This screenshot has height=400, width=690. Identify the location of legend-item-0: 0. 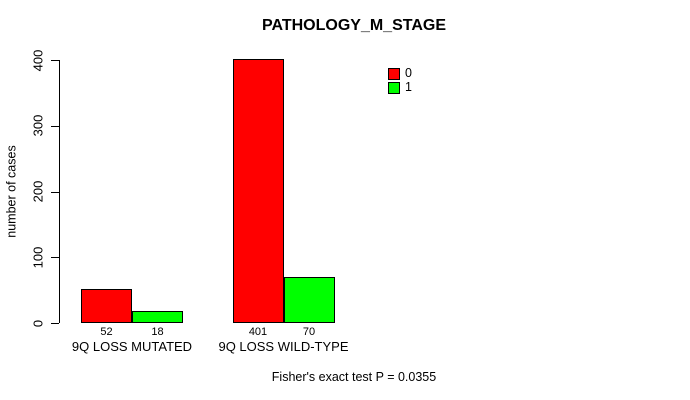
(400, 73).